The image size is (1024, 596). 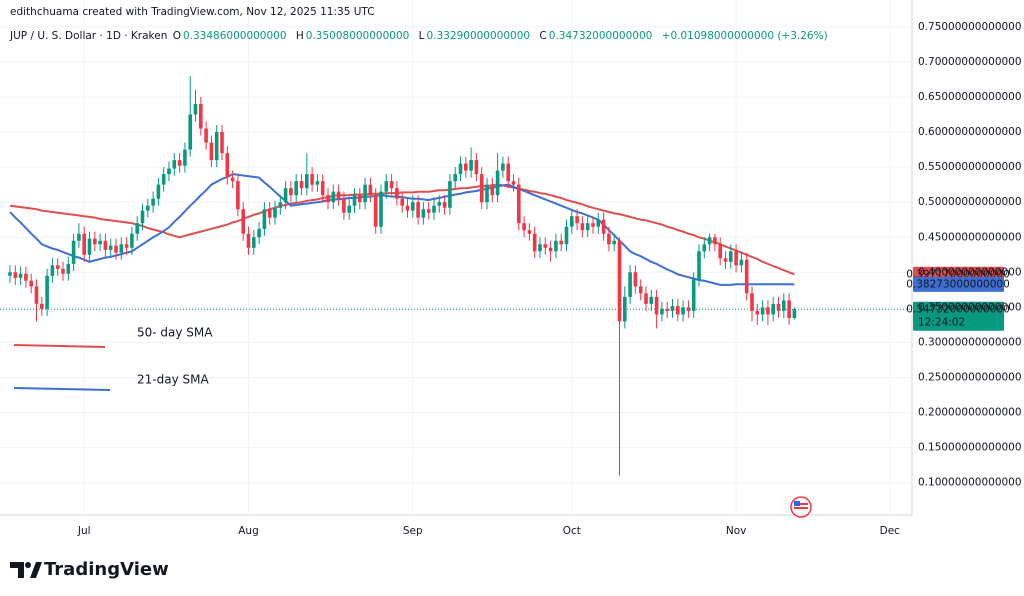 I want to click on ohlc-value: 0.35008000000000, so click(x=357, y=36).